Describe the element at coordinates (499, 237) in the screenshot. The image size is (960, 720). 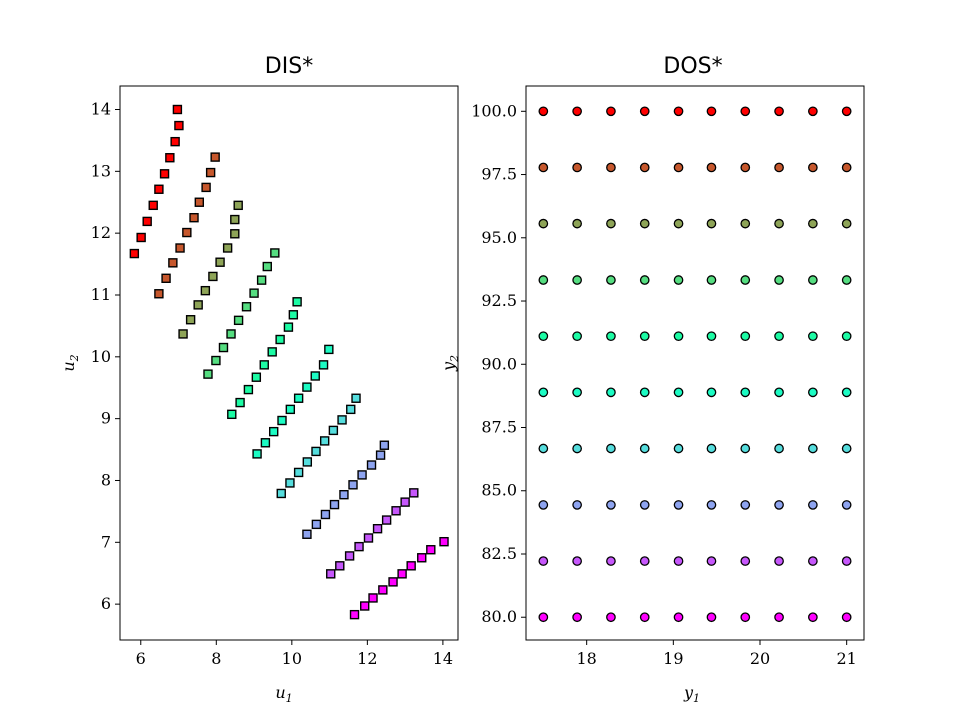
I see `dos-ytick-label: 95.0` at that location.